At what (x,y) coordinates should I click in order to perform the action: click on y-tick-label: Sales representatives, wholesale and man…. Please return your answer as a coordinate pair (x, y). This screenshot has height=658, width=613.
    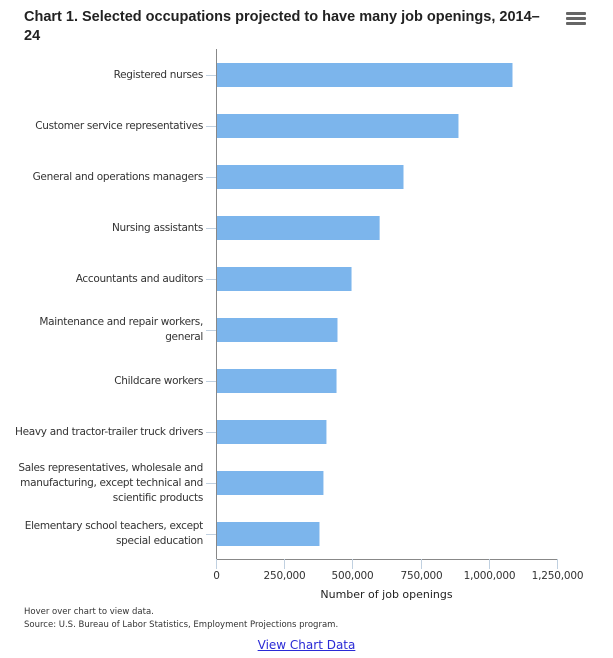
    Looking at the image, I should click on (110, 482).